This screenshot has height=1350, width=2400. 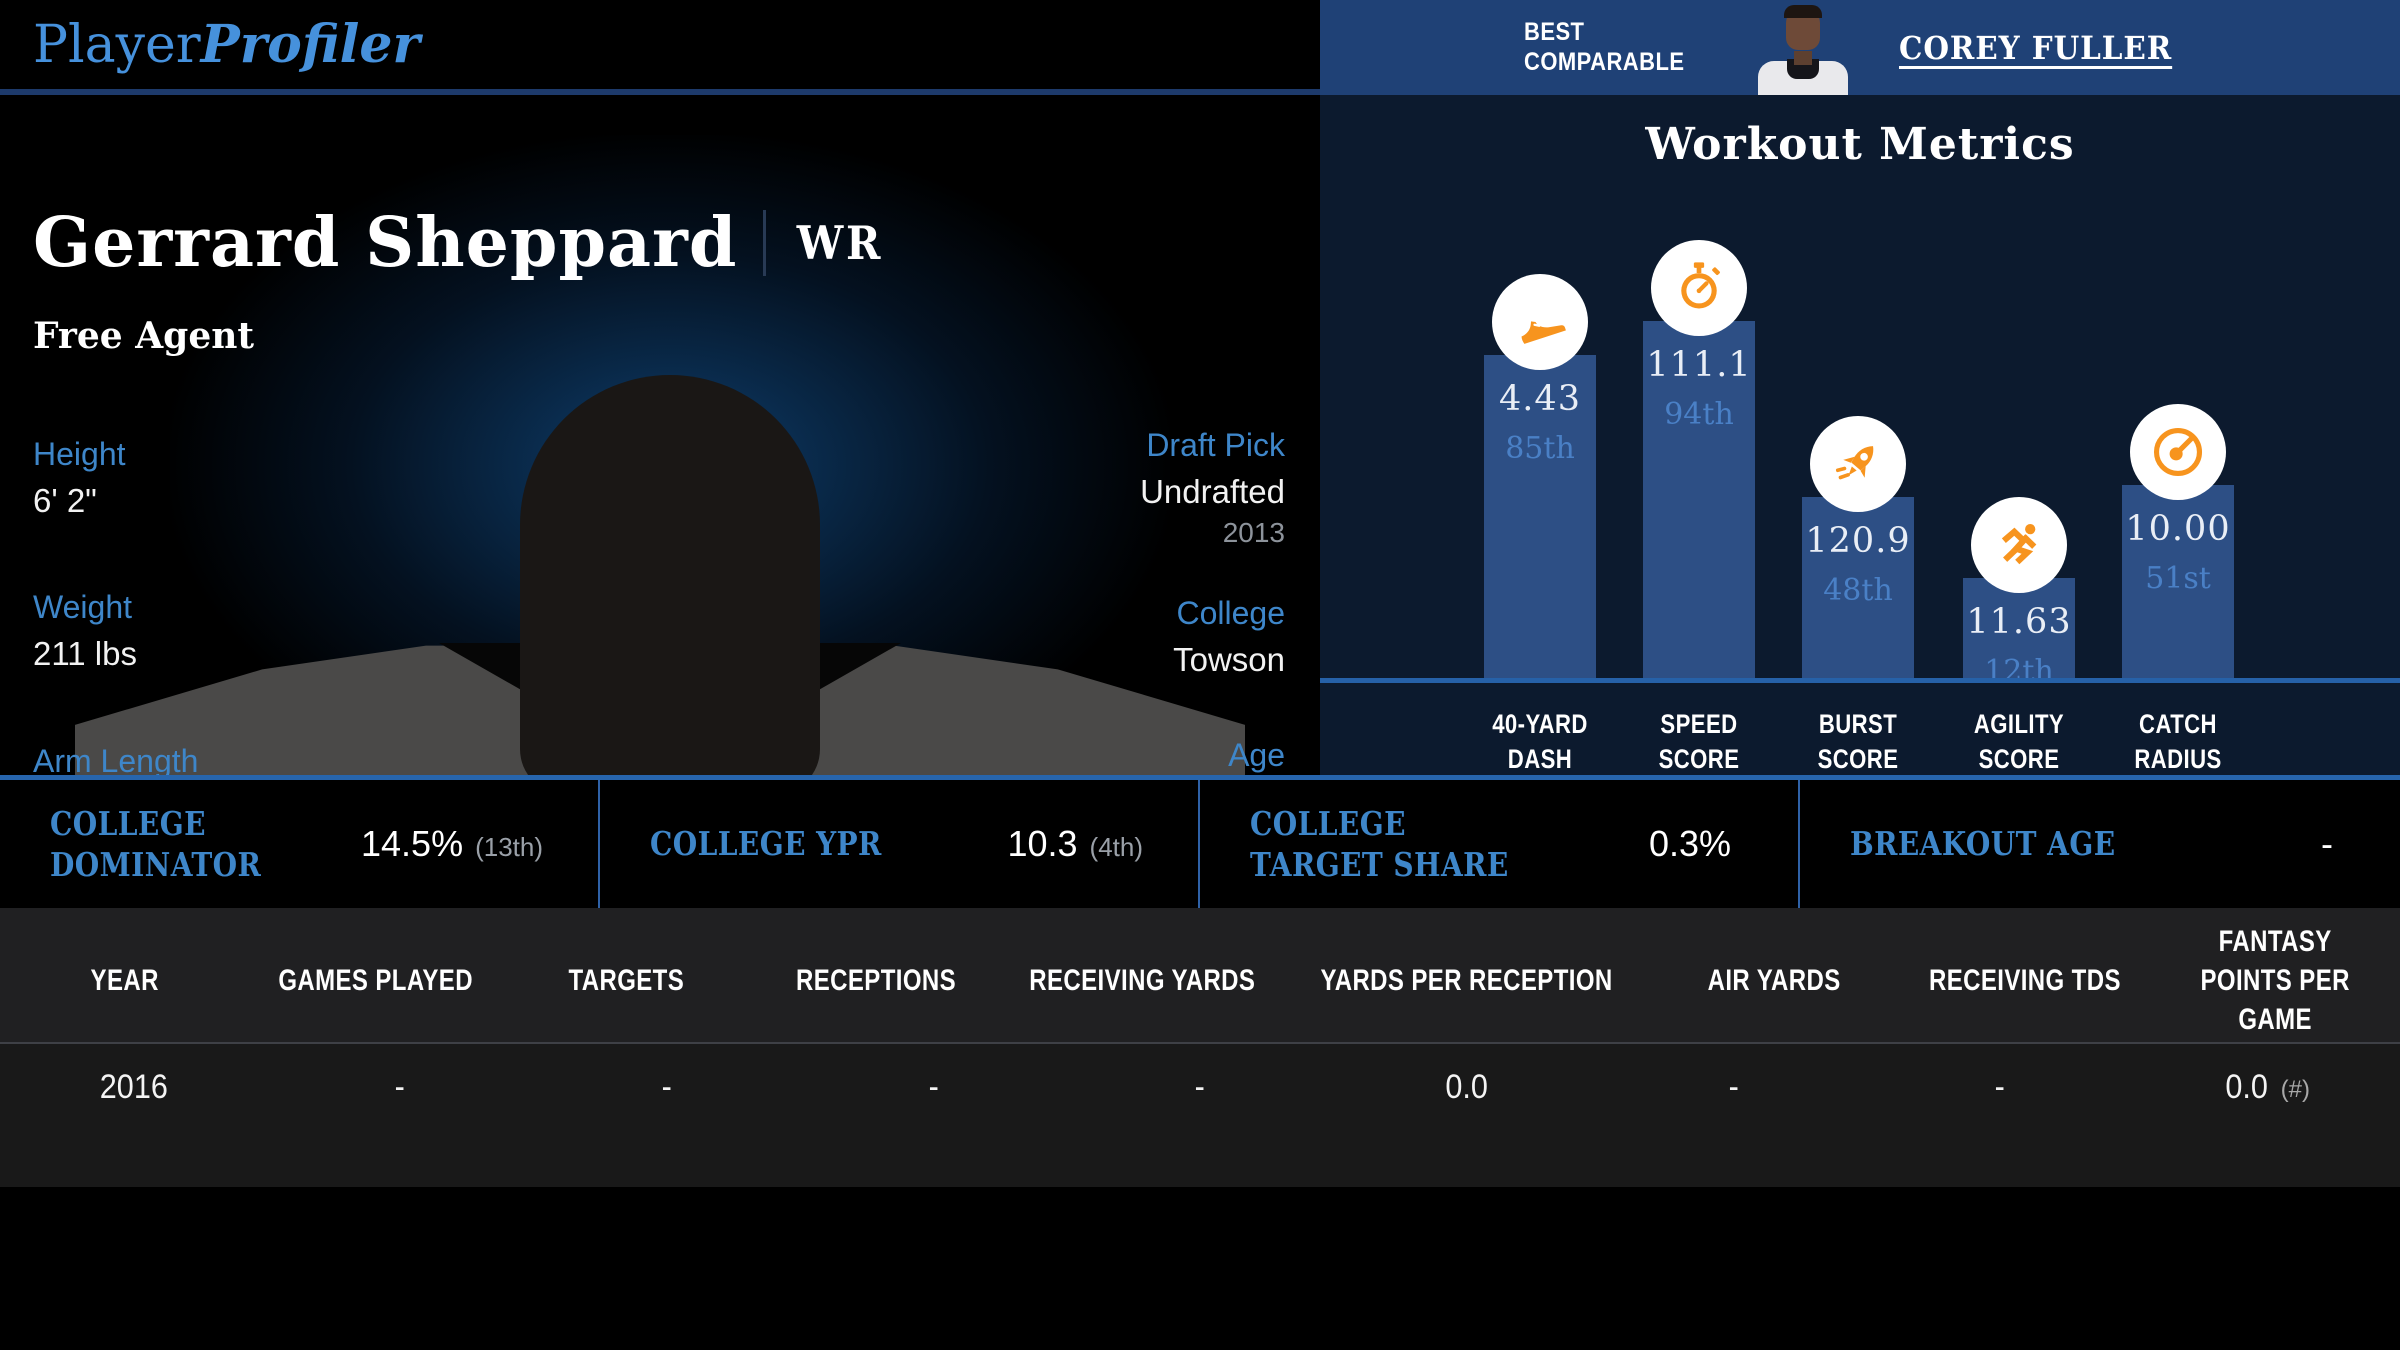 I want to click on axis-label-speed-score: SPEED SCORE, so click(x=1699, y=742).